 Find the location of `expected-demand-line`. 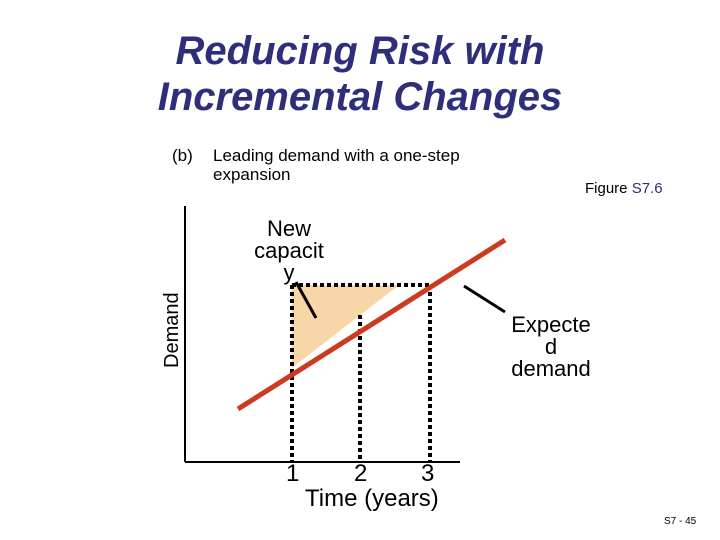

expected-demand-line is located at coordinates (371, 324).